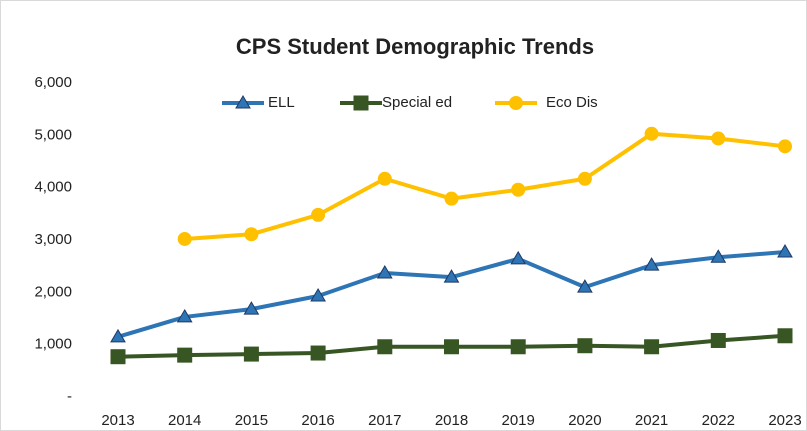 The image size is (807, 431). I want to click on y-tick-label: -, so click(69, 396).